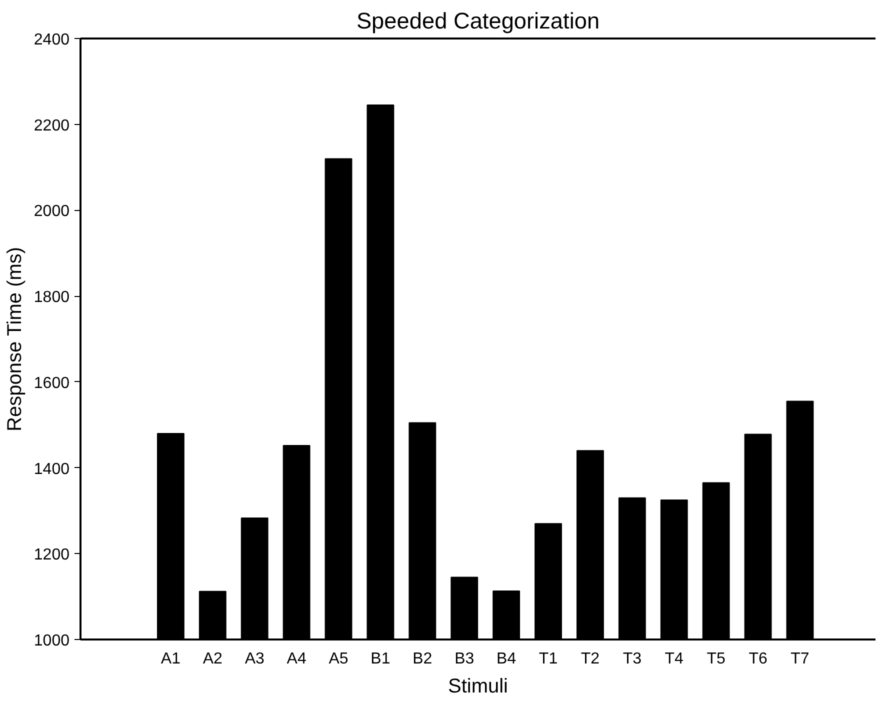  What do you see at coordinates (590, 659) in the screenshot?
I see `x-tick-label: T2` at bounding box center [590, 659].